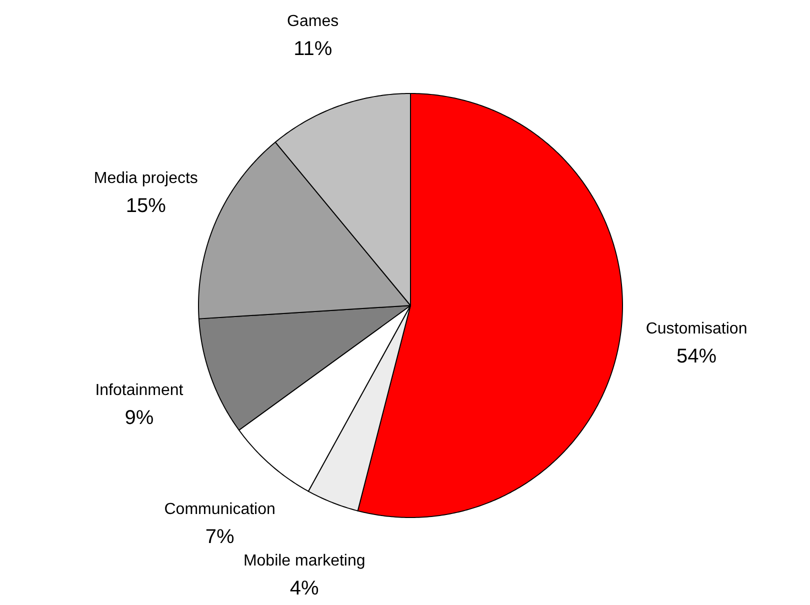  Describe the element at coordinates (146, 205) in the screenshot. I see `data-label: 15%` at that location.